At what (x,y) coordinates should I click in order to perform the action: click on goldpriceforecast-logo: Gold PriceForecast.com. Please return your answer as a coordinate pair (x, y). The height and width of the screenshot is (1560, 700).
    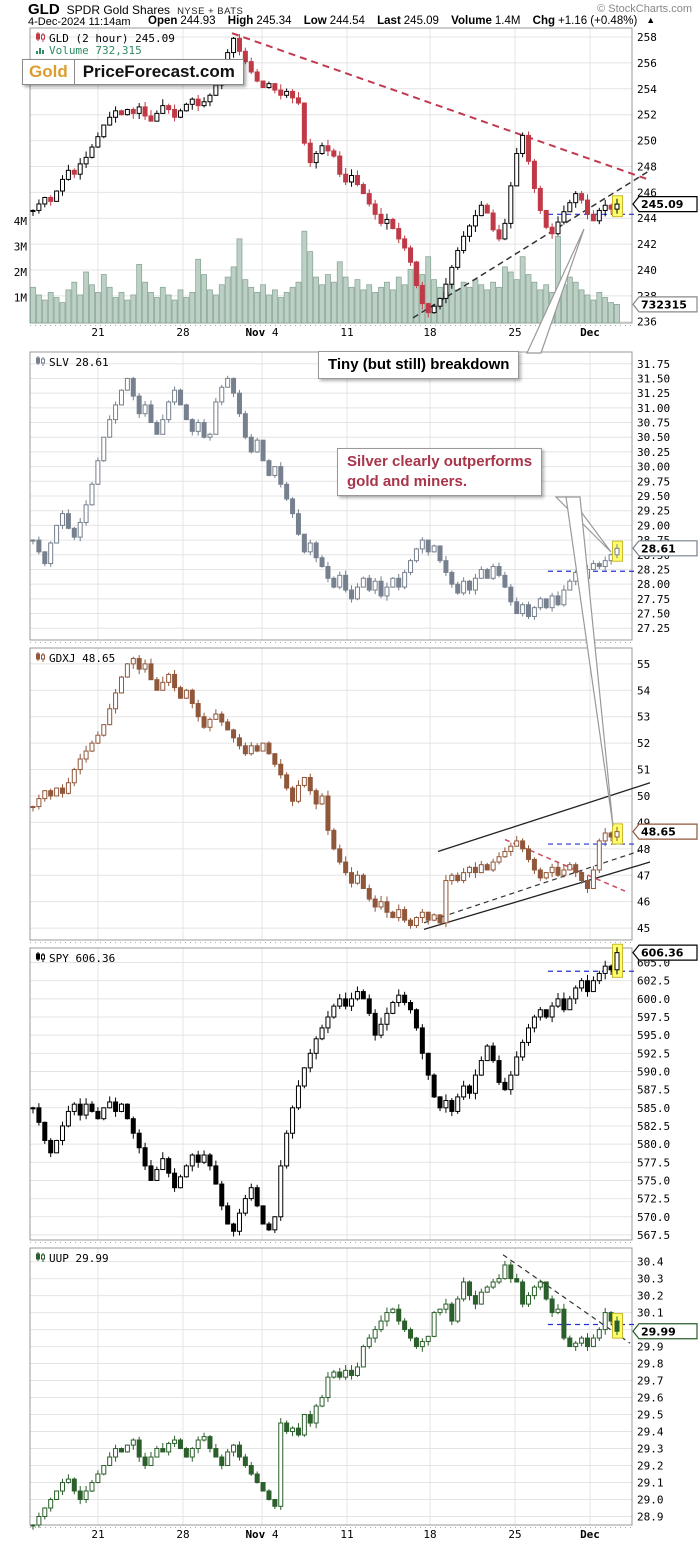
    Looking at the image, I should click on (133, 72).